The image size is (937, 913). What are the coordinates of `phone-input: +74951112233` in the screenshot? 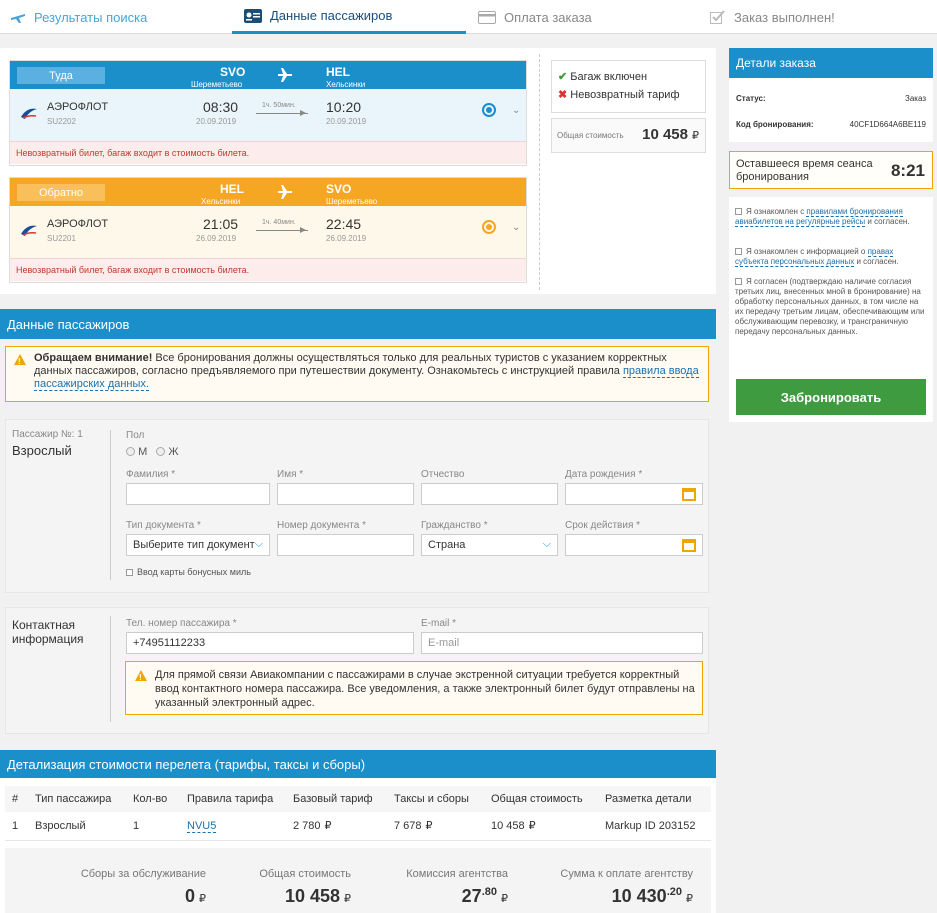 It's located at (270, 643).